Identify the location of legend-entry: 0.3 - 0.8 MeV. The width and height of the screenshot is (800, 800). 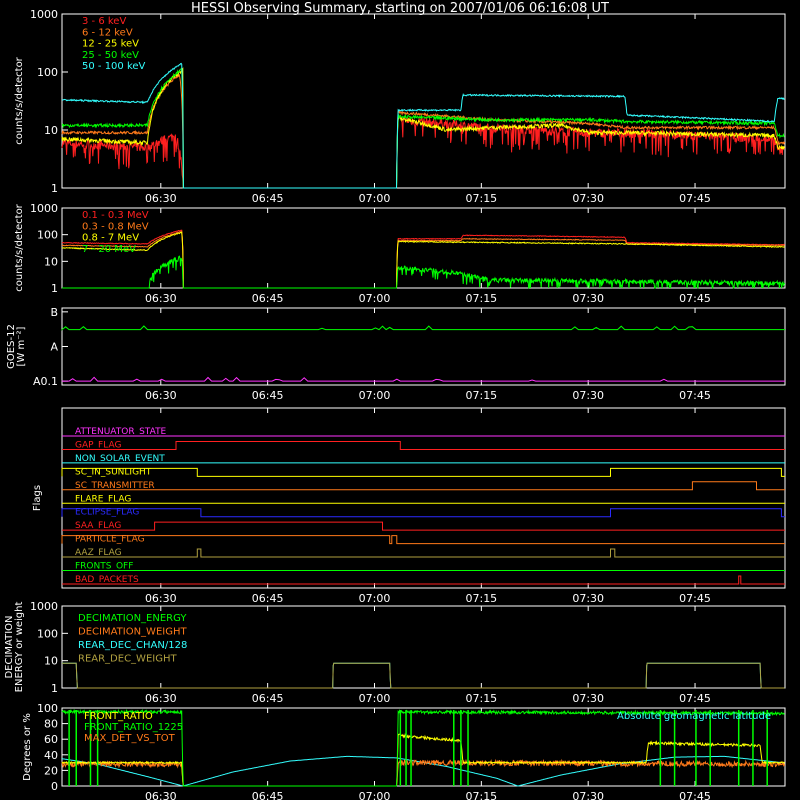
(115, 226).